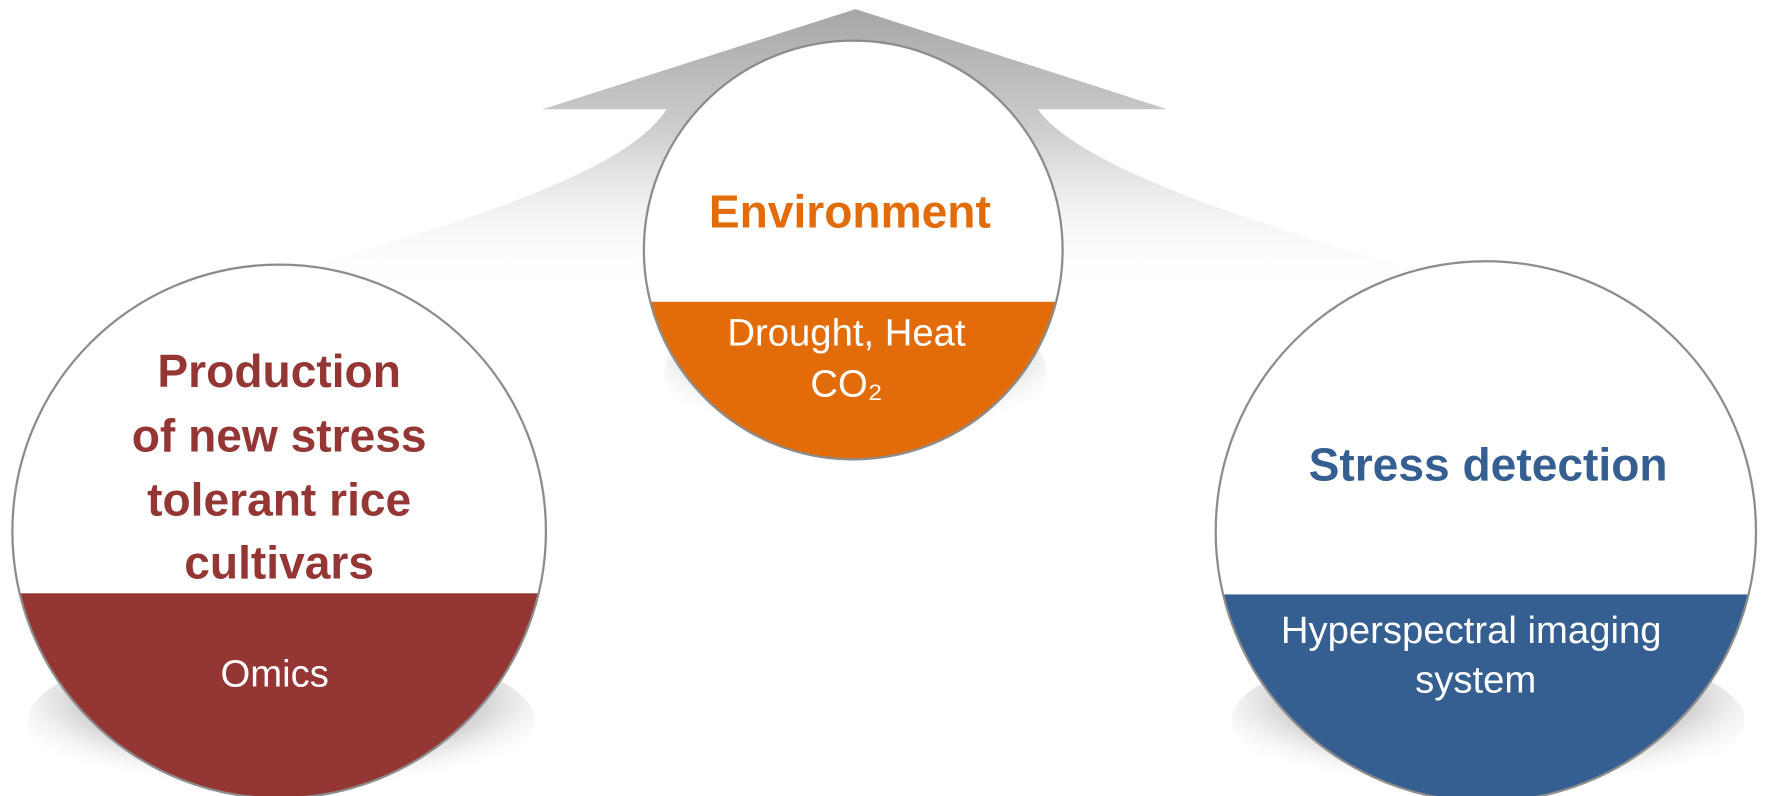 Image resolution: width=1765 pixels, height=796 pixels. I want to click on title: Production, so click(279, 371).